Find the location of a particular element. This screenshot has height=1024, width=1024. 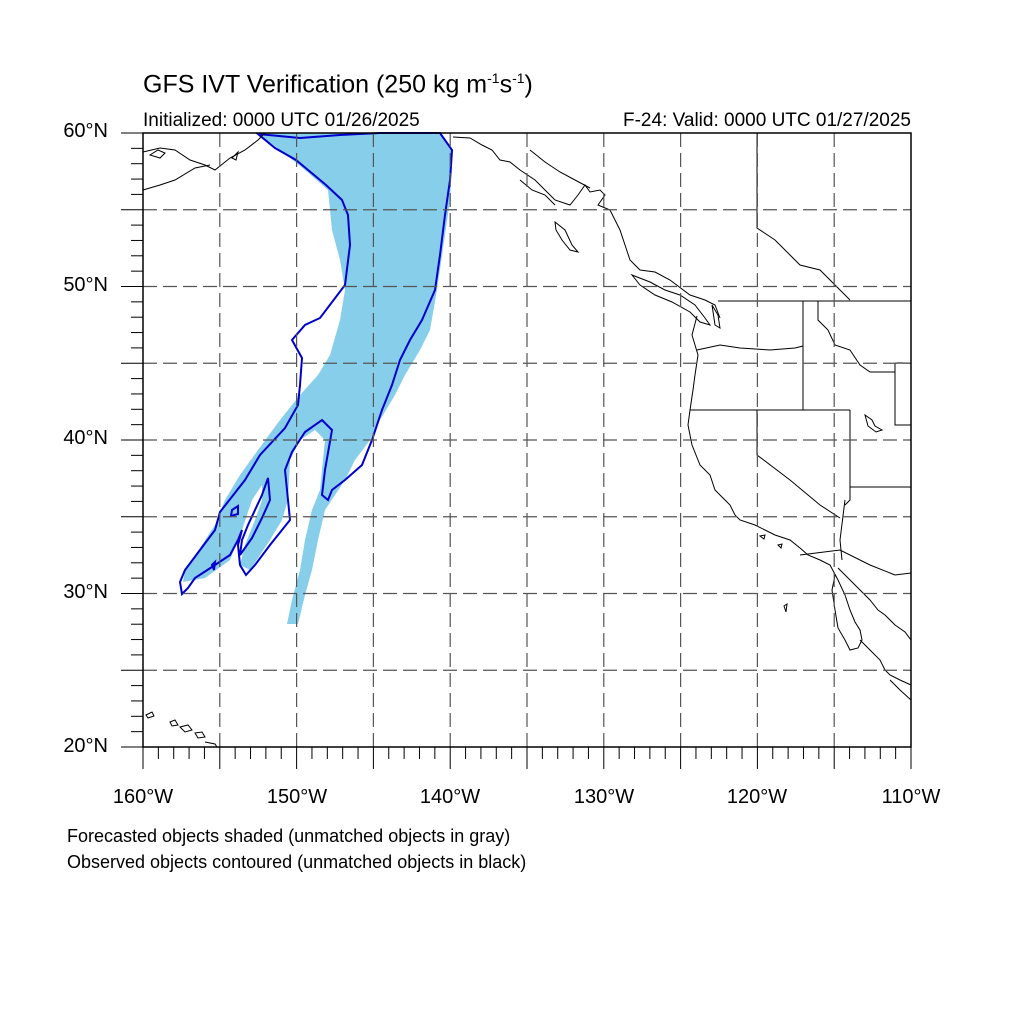

lat-label-30n: 30°N is located at coordinates (85, 592).